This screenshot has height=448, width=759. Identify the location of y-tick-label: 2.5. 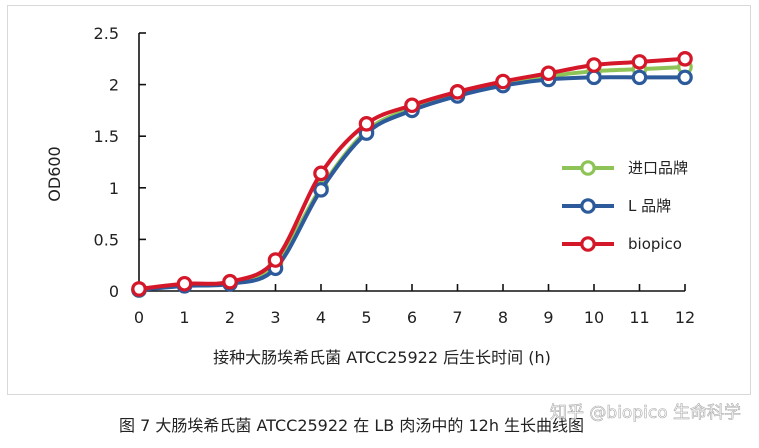
(106, 33).